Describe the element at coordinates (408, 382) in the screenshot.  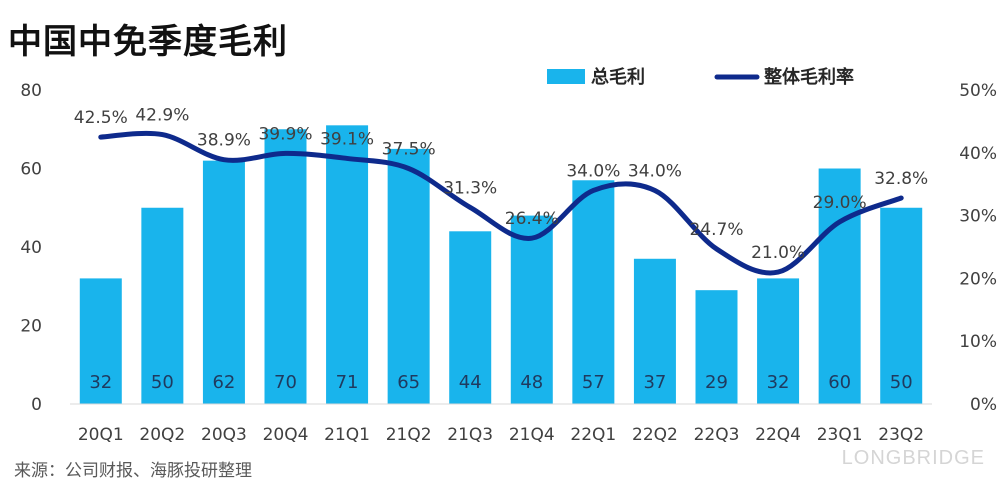
I see `bar-value-label: 65` at that location.